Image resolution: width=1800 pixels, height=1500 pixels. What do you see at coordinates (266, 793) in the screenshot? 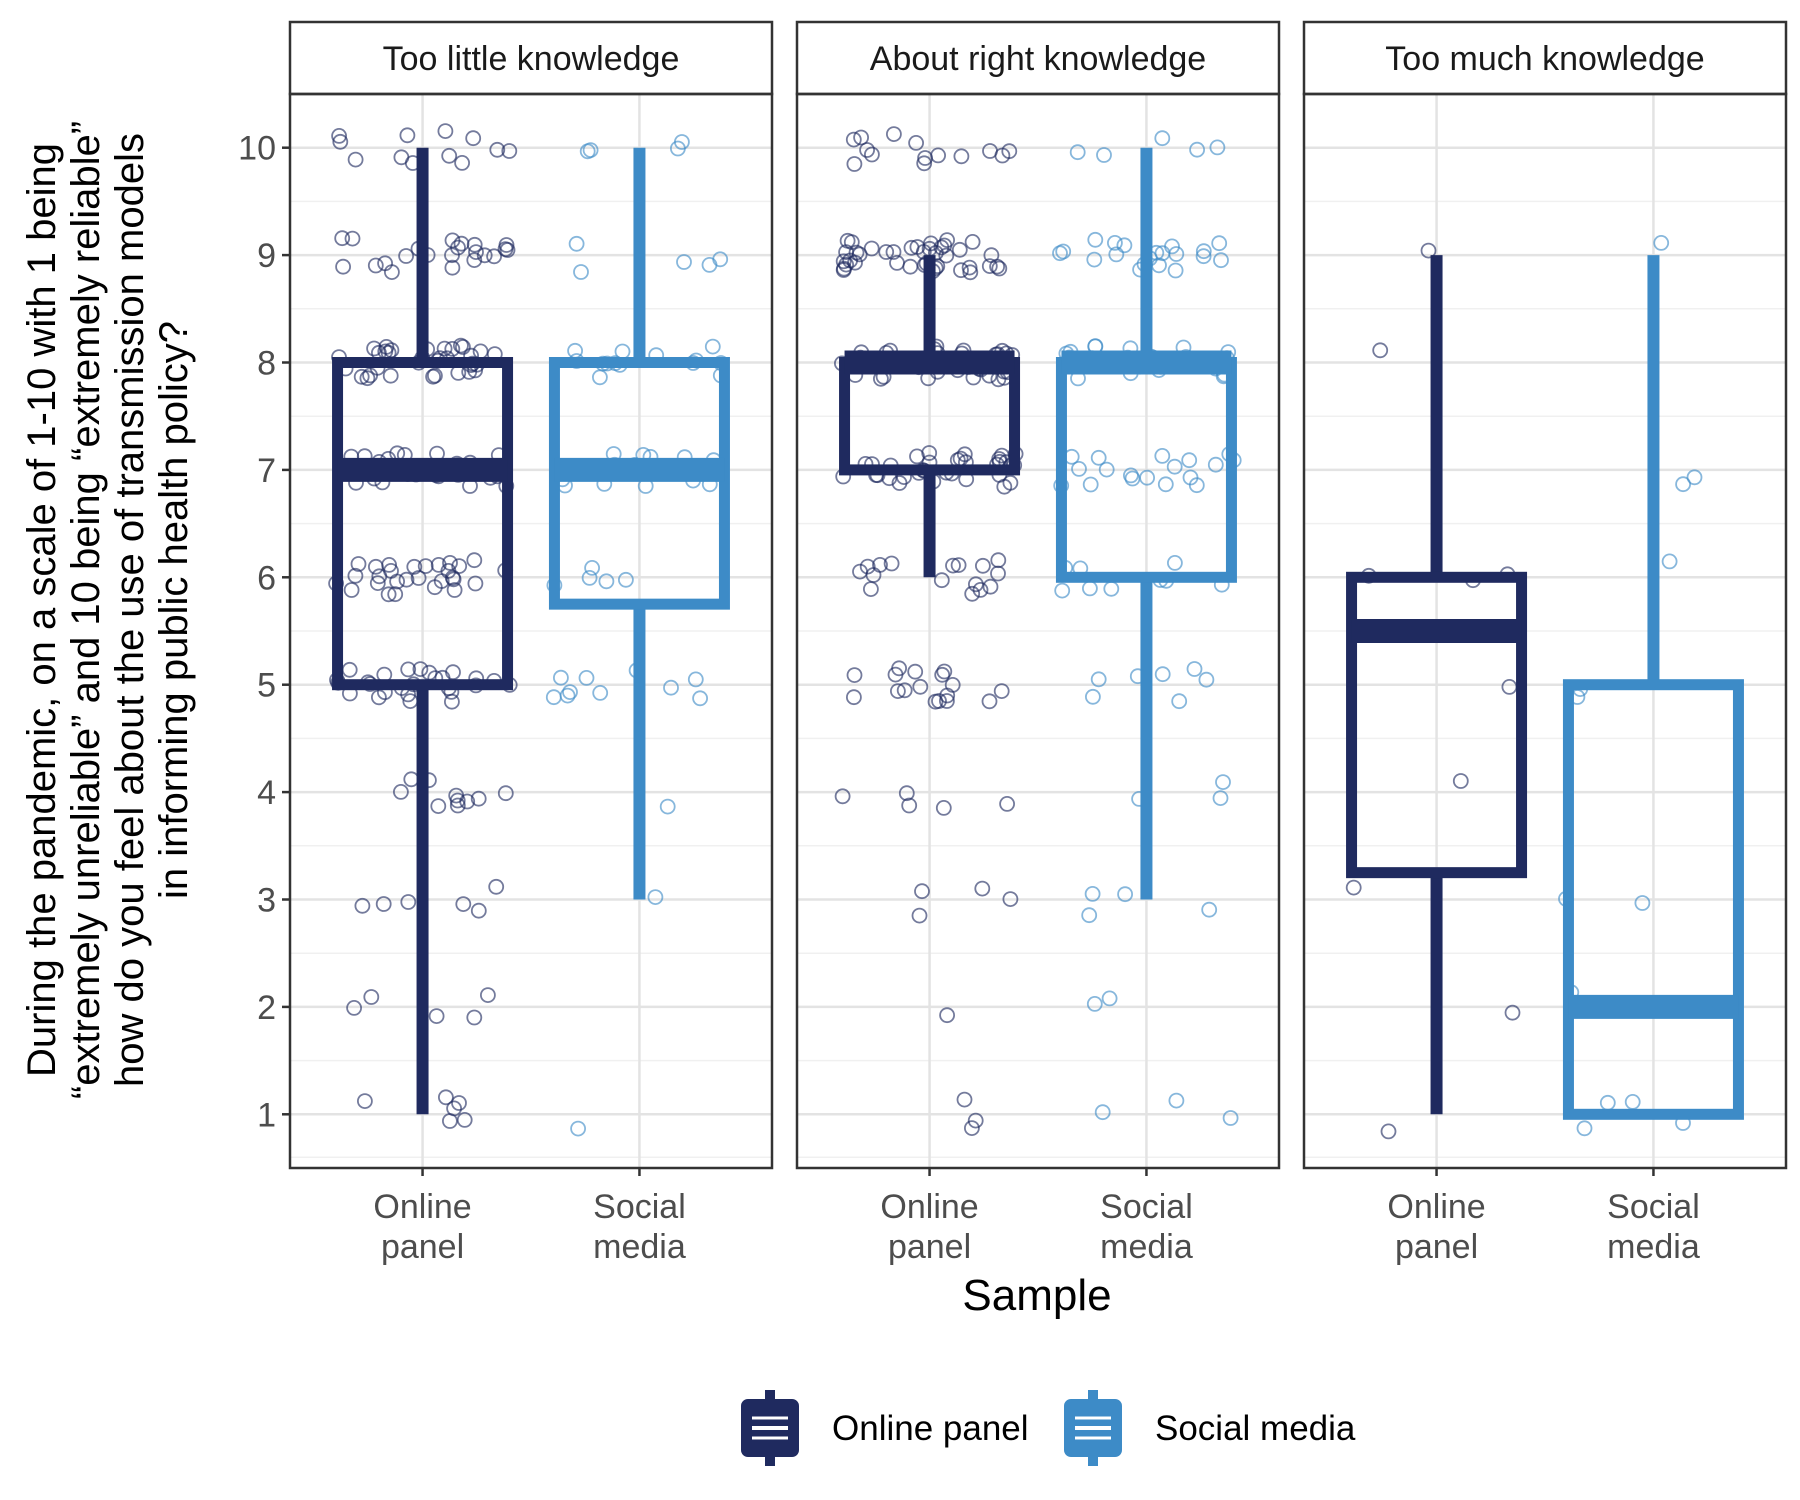
I see `y-tick-label: 4` at bounding box center [266, 793].